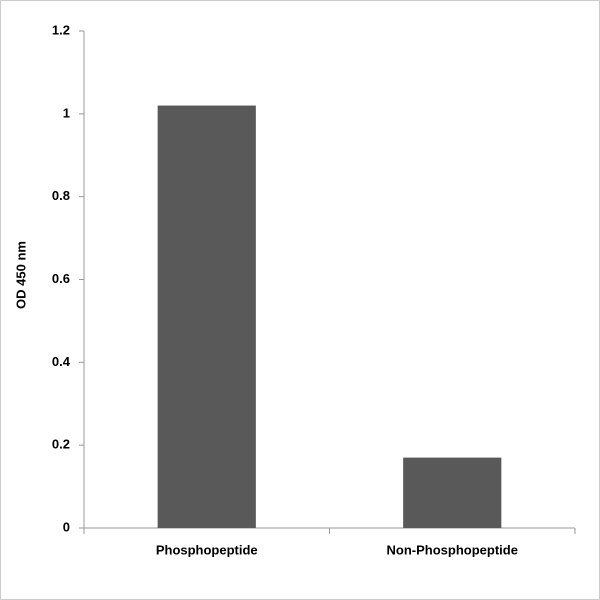 The image size is (600, 600). I want to click on x-tick-label: Phosphopeptide, so click(207, 549).